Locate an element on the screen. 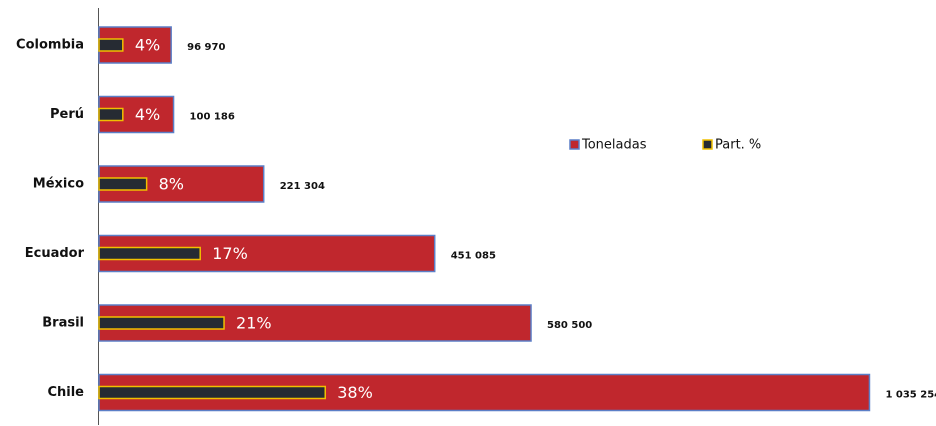  value-label: 580 500 is located at coordinates (569, 325).